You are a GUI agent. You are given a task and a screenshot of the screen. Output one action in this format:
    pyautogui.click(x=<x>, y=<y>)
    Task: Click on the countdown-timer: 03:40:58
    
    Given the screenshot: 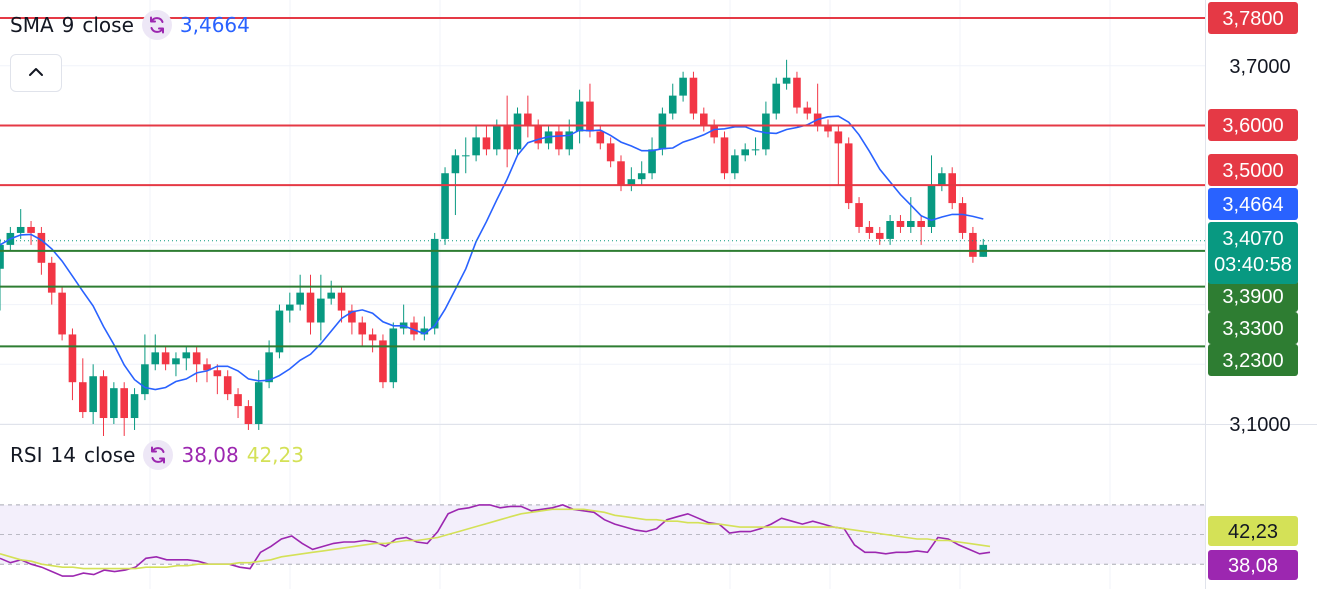 What is the action you would take?
    pyautogui.click(x=1253, y=265)
    